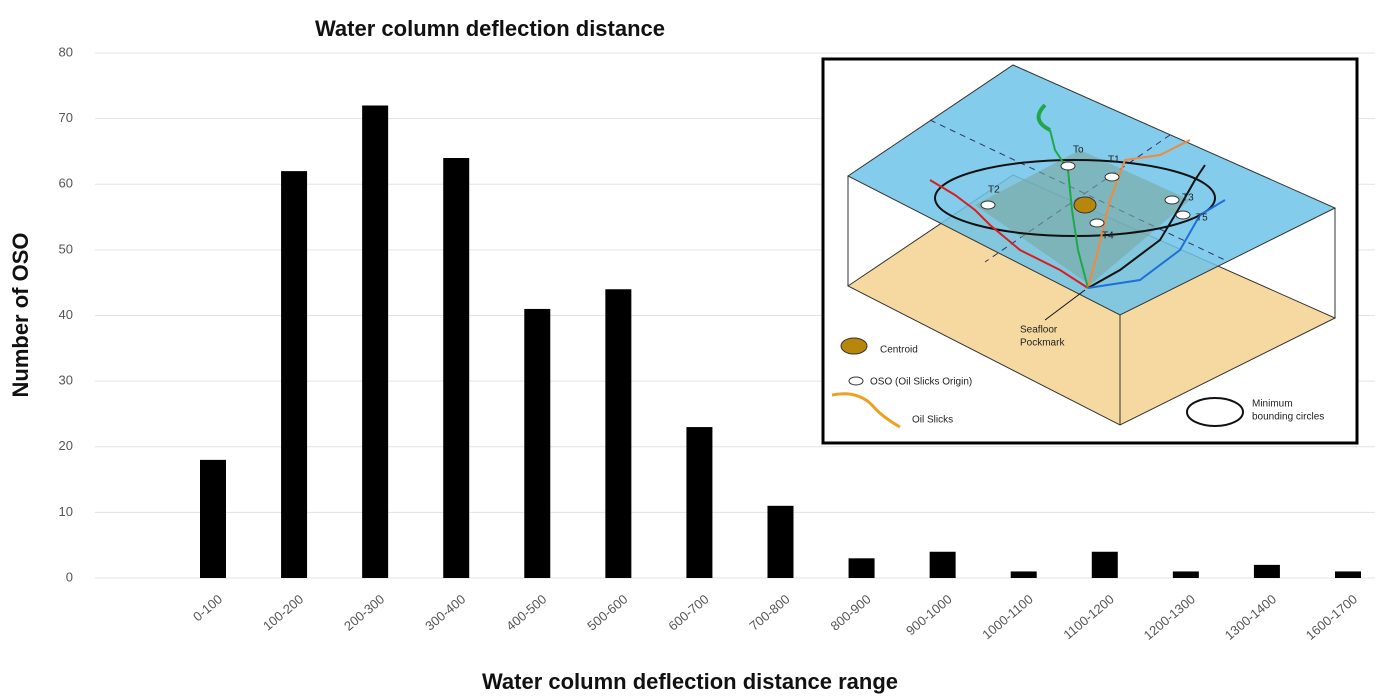 The height and width of the screenshot is (699, 1381). Describe the element at coordinates (20, 314) in the screenshot. I see `y-axis-title: Number of OSO` at that location.